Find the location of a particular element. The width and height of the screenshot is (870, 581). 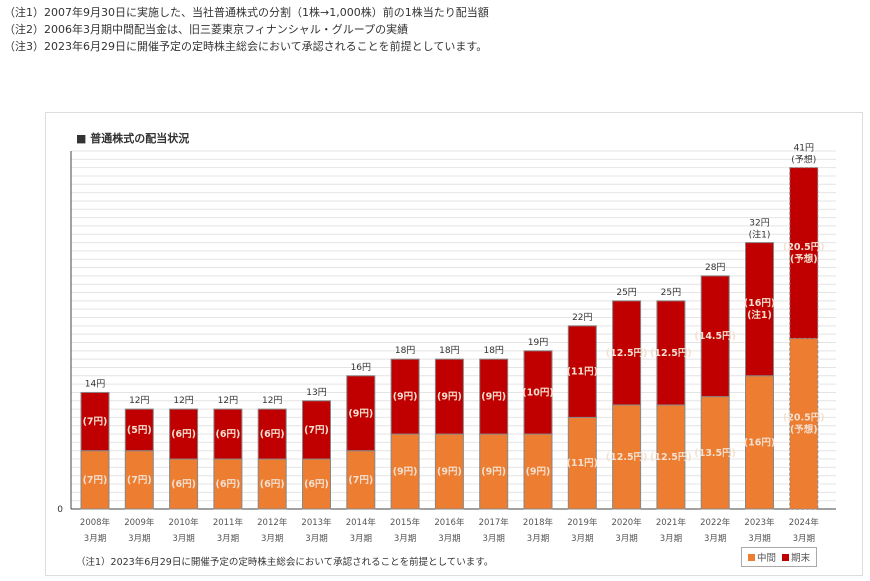

label-final: (5円) is located at coordinates (139, 430).